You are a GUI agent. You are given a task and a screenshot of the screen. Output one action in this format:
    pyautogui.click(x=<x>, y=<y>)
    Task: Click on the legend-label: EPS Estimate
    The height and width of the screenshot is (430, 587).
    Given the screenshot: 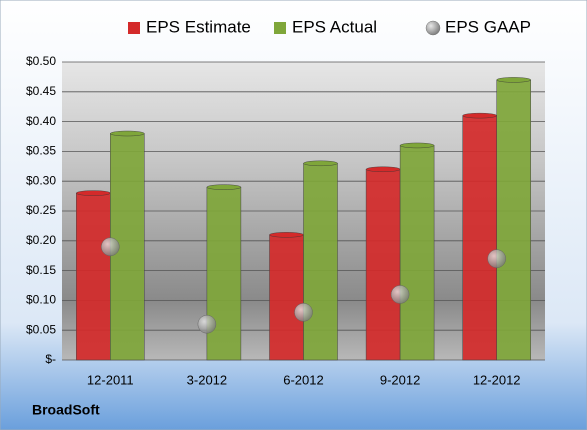 What is the action you would take?
    pyautogui.click(x=198, y=26)
    